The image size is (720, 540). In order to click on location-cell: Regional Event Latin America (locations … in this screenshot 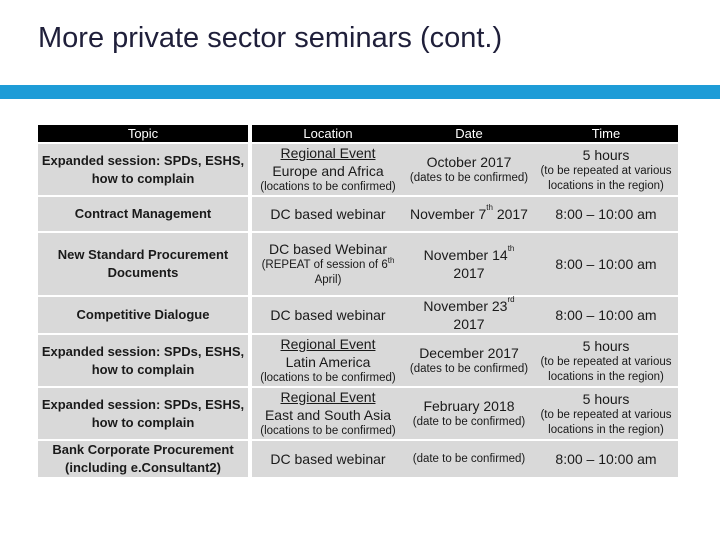, I will do `click(328, 360)`.